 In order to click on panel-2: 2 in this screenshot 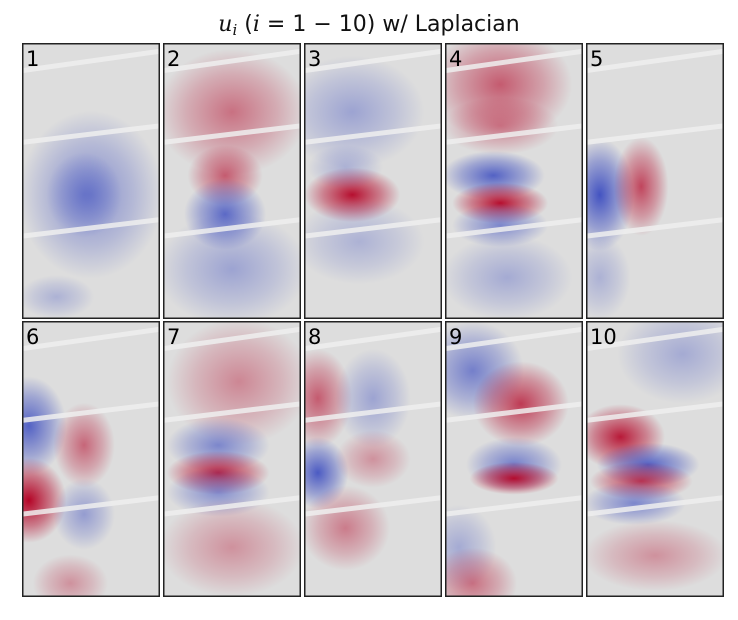, I will do `click(232, 181)`.